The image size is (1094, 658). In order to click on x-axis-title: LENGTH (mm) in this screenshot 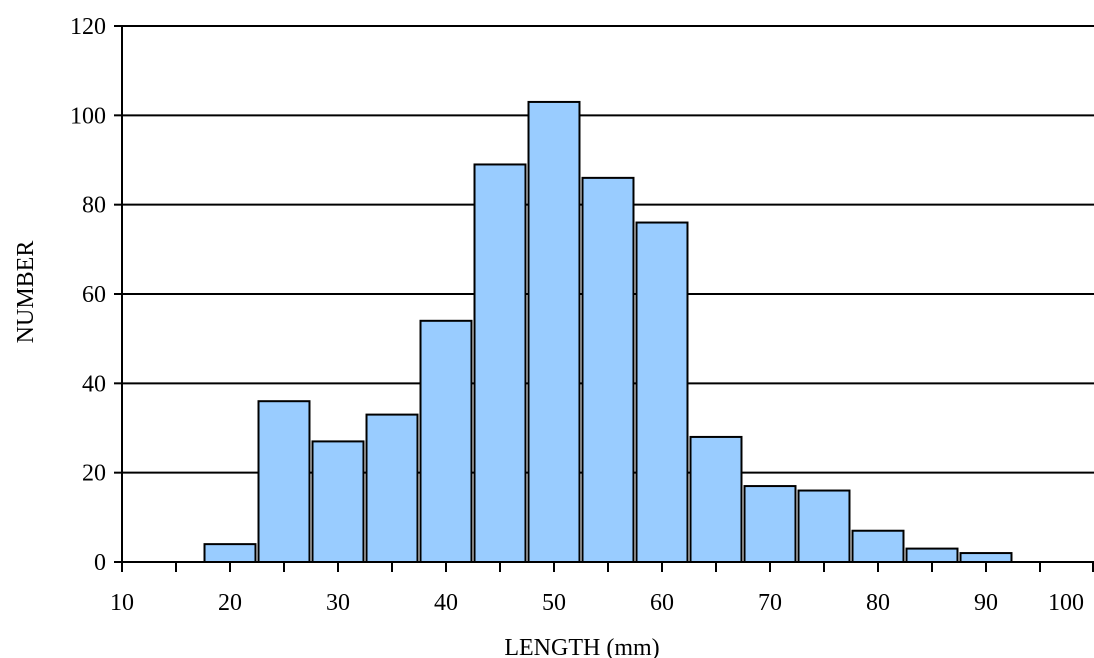, I will do `click(581, 646)`.